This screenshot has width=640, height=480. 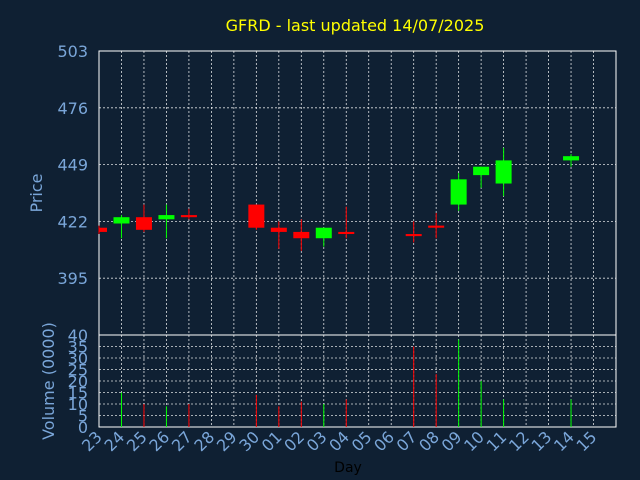 I want to click on chart-title: GFRD - last updated 14/07/2025, so click(x=355, y=25).